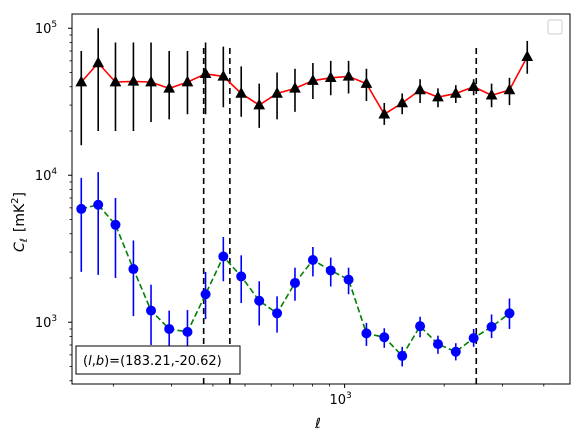 Image resolution: width=580 pixels, height=441 pixels. What do you see at coordinates (94, 361) in the screenshot?
I see `annotation-comma: ,` at bounding box center [94, 361].